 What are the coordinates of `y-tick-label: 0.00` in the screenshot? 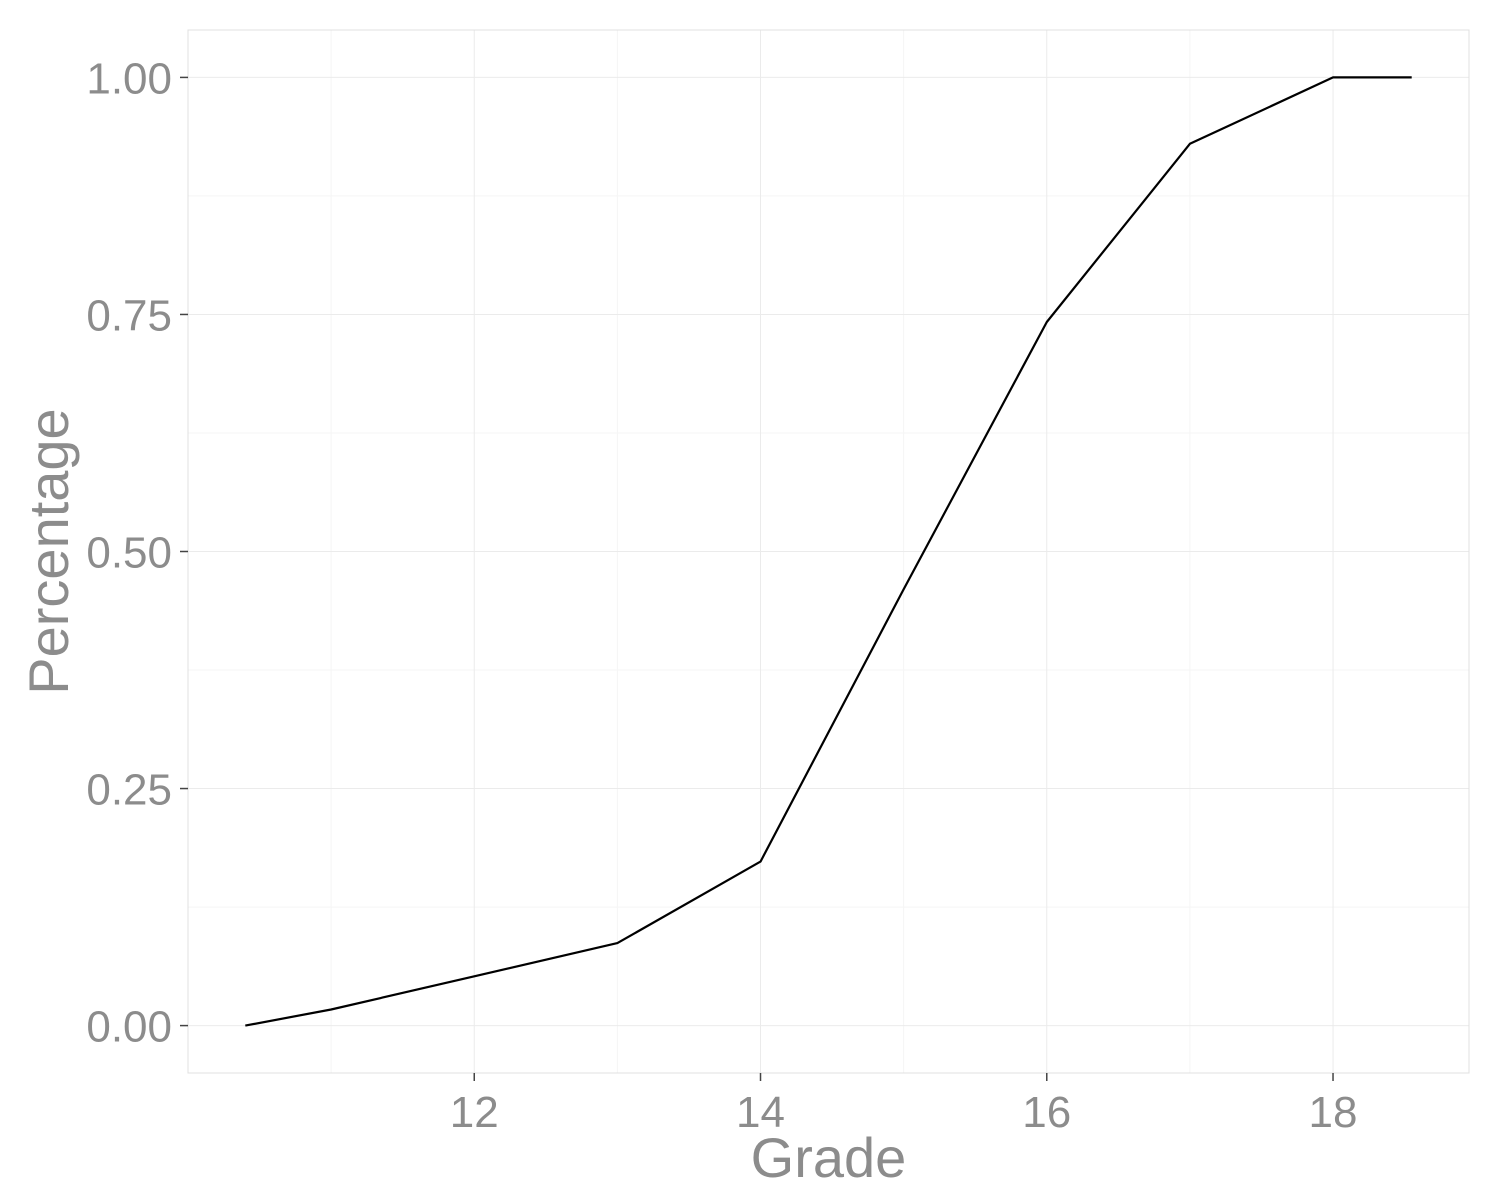 It's located at (129, 1027).